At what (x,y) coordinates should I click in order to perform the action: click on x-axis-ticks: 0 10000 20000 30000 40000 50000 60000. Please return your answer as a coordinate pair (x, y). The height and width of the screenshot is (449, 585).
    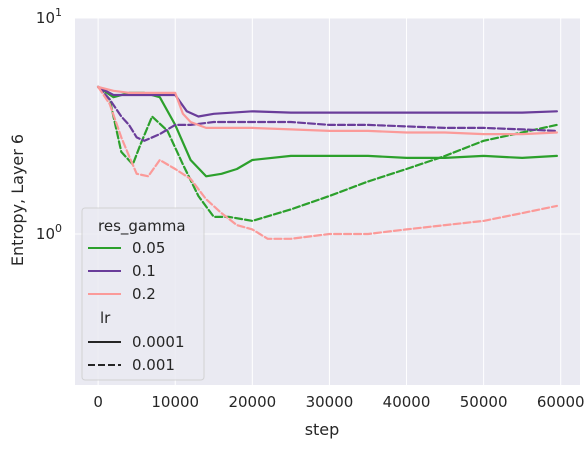
    Looking at the image, I should click on (338, 402).